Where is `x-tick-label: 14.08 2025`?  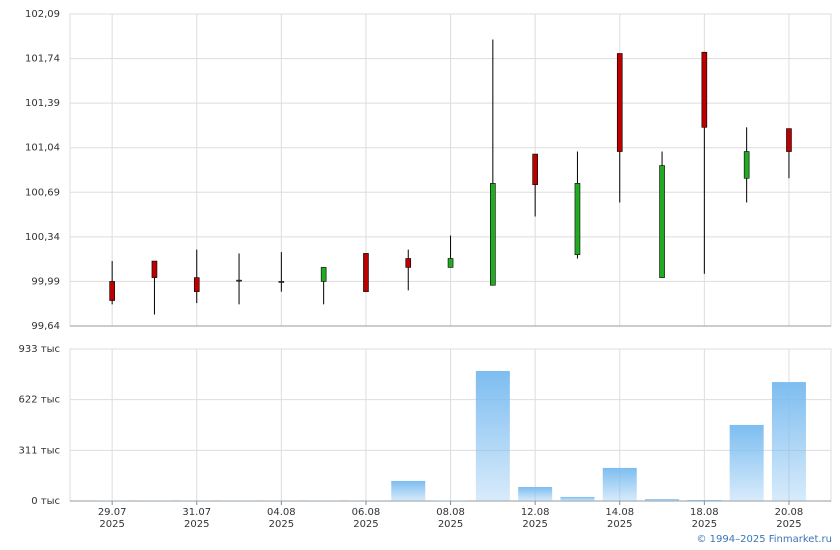
x-tick-label: 14.08 2025 is located at coordinates (620, 518).